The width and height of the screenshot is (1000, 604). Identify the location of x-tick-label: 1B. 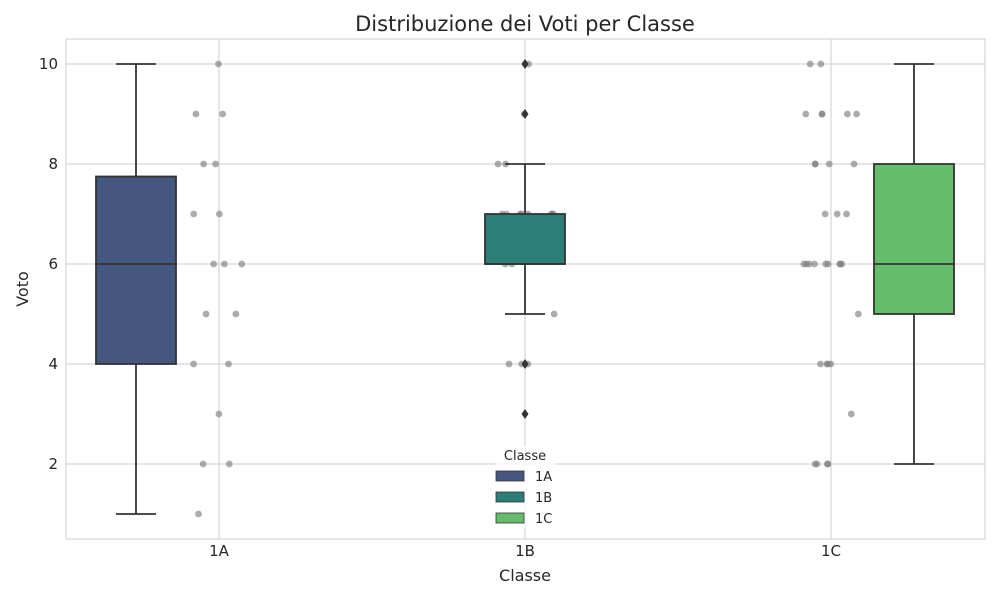
(525, 551).